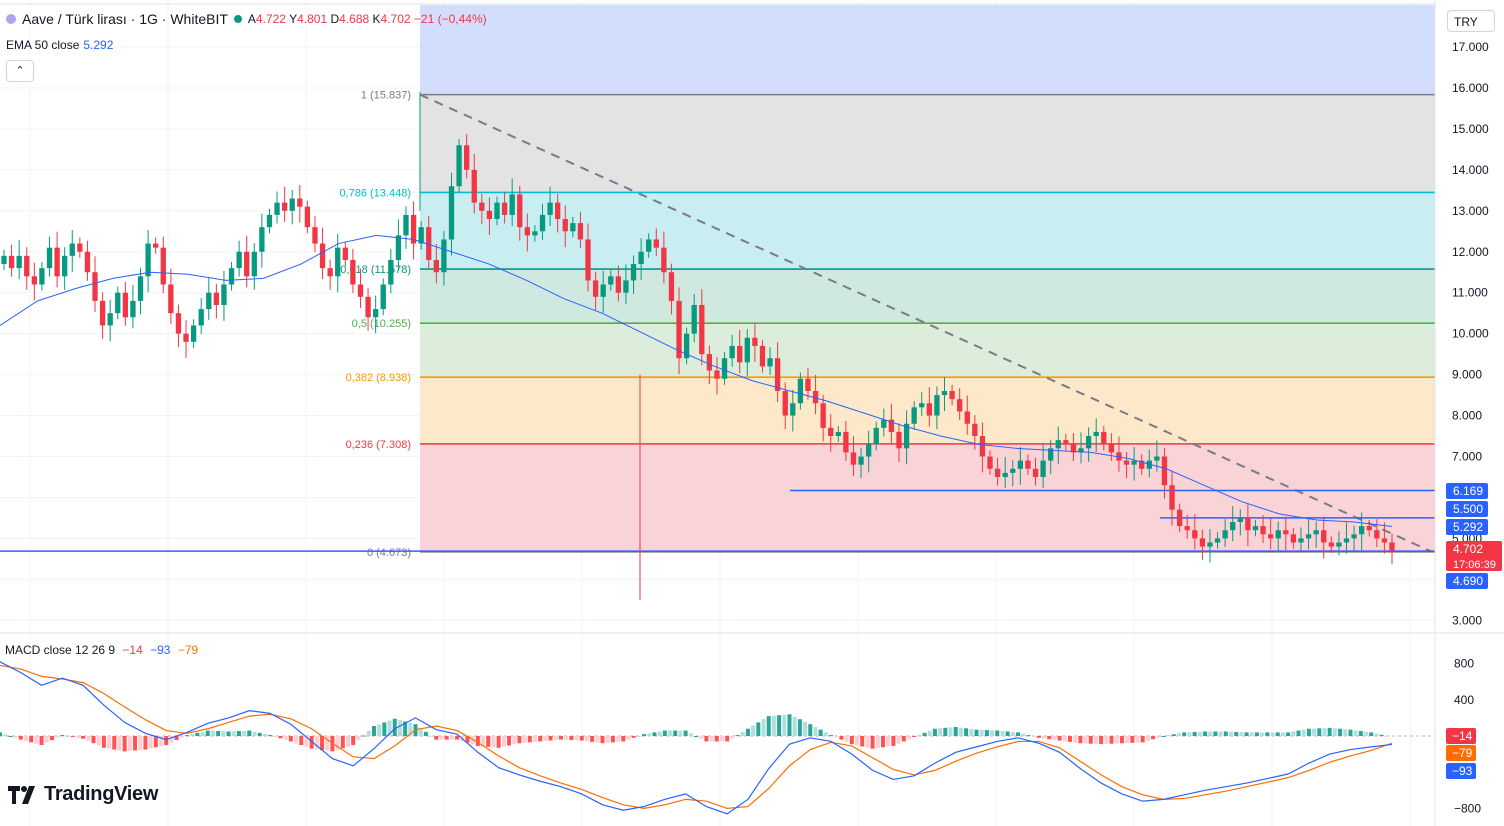 The image size is (1504, 826). I want to click on symbol-title: Aave / Türk lirası · 1G · WhiteBIT, so click(125, 19).